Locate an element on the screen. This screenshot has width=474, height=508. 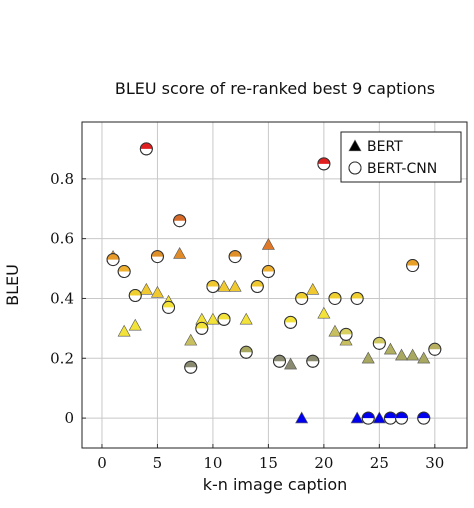
x-tick-label: 25 is located at coordinates (379, 463).